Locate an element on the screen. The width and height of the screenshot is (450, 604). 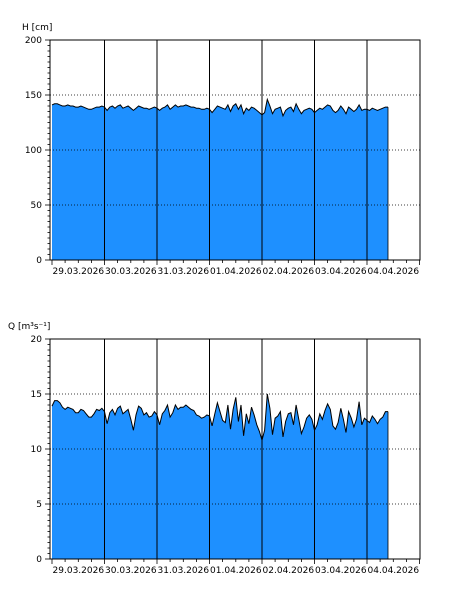
xtick-label-q-0: 29.03.2026 is located at coordinates (79, 571).